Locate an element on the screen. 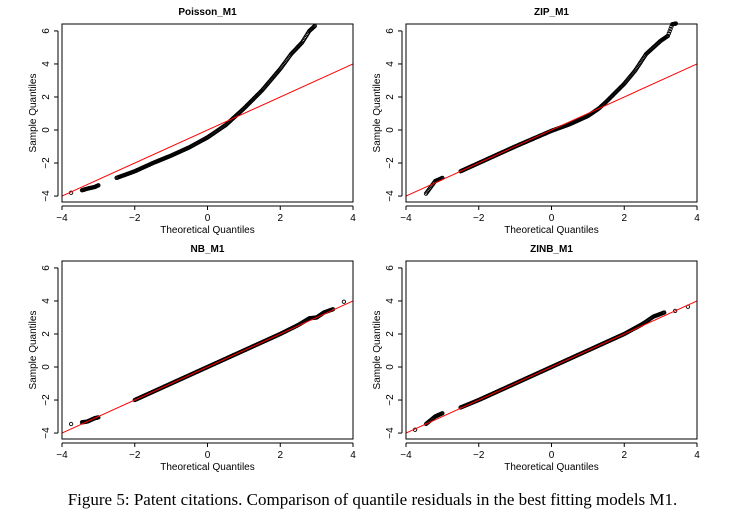 This screenshot has height=527, width=745. panel-title: NB_M1 is located at coordinates (208, 249).